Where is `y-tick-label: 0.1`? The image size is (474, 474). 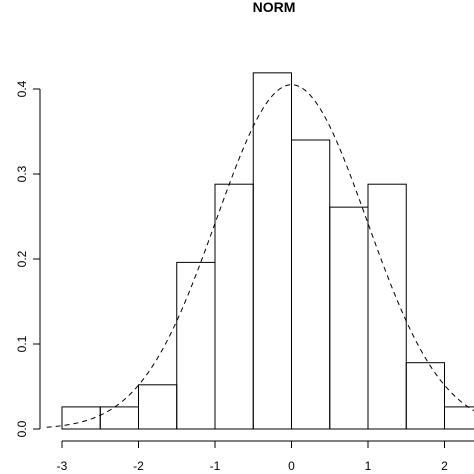 y-tick-label: 0.1 is located at coordinates (22, 343).